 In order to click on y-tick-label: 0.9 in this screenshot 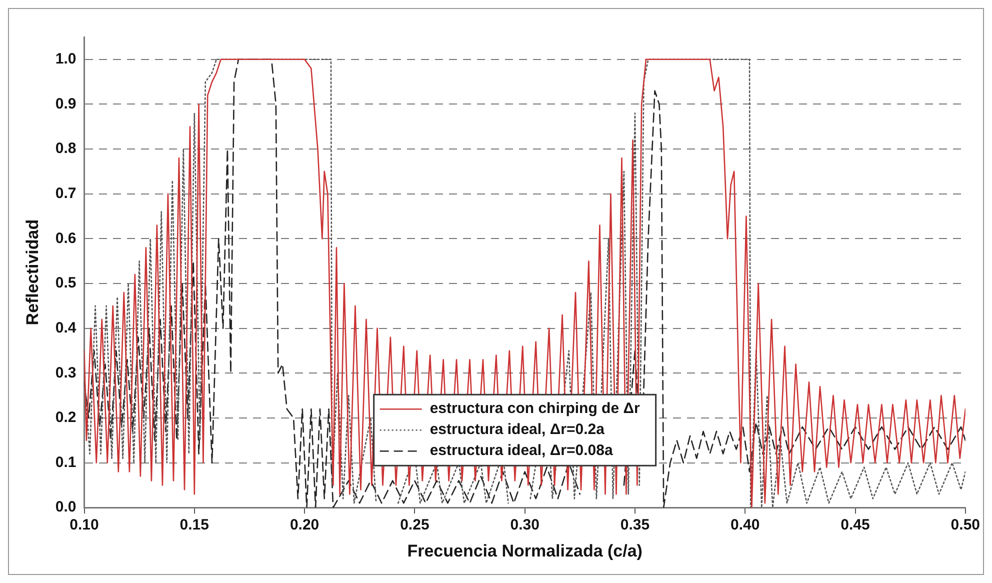, I will do `click(65, 103)`.